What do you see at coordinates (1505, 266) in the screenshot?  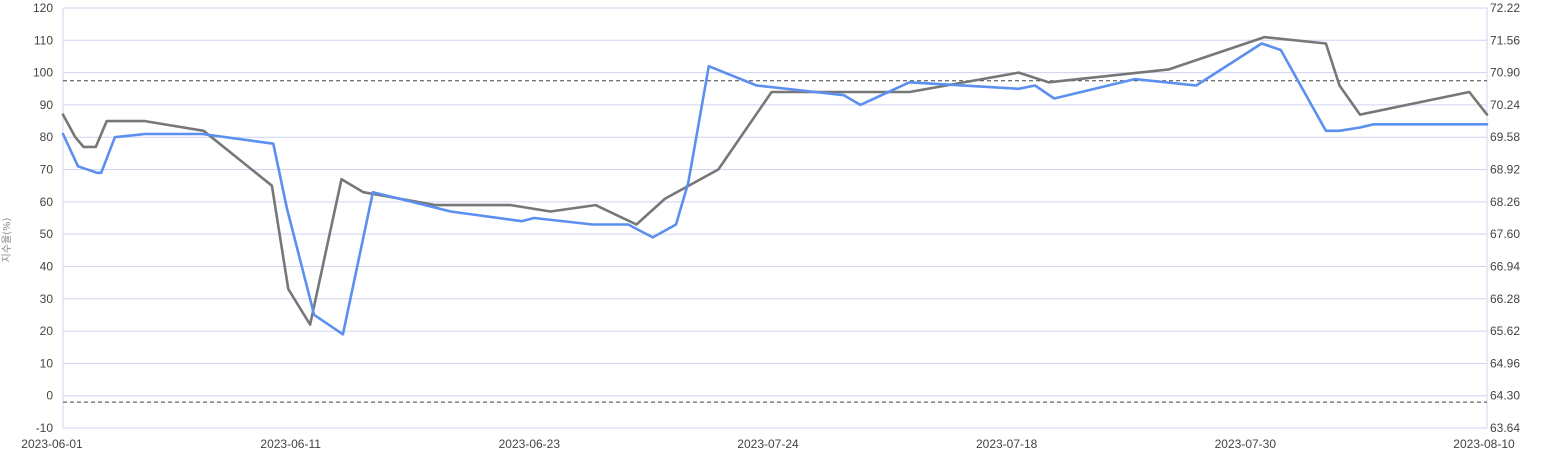 I see `right-tick-label: 66.94` at bounding box center [1505, 266].